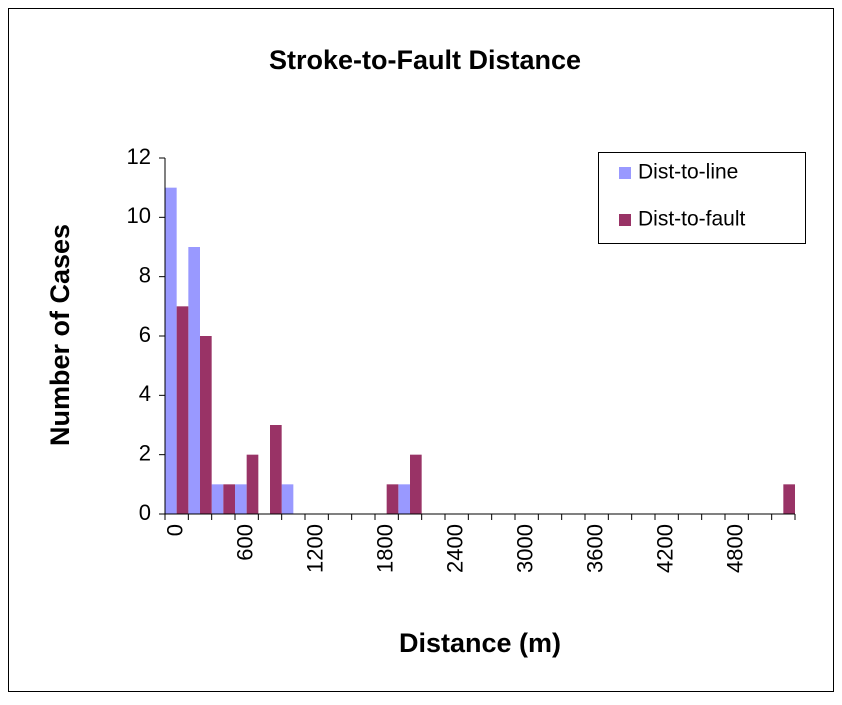 Image resolution: width=842 pixels, height=705 pixels. Describe the element at coordinates (145, 512) in the screenshot. I see `y-tick-label: 0` at that location.